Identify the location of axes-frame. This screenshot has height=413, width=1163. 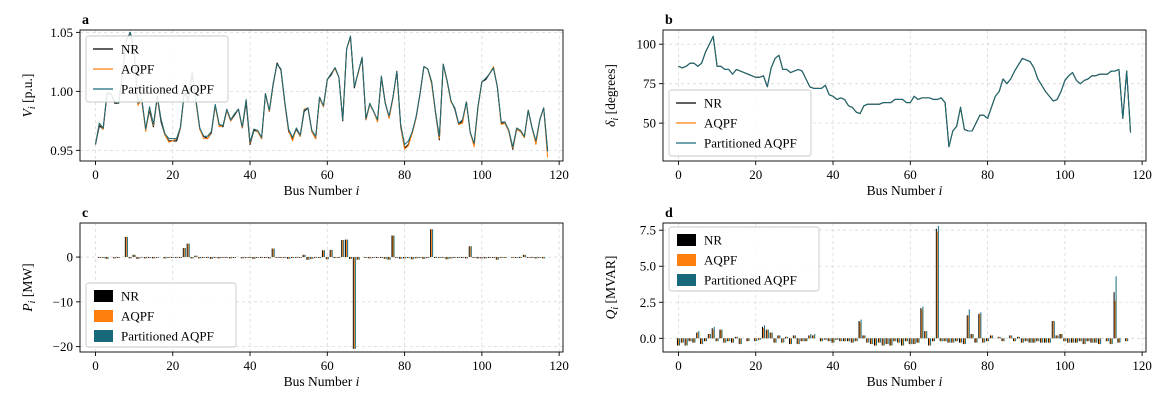
(321, 287).